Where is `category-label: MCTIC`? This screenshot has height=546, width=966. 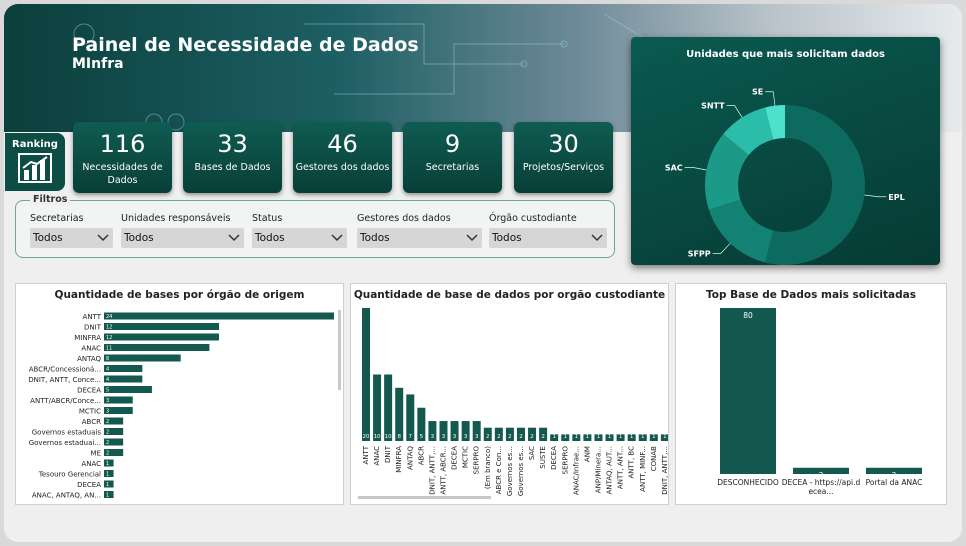
category-label: MCTIC is located at coordinates (466, 457).